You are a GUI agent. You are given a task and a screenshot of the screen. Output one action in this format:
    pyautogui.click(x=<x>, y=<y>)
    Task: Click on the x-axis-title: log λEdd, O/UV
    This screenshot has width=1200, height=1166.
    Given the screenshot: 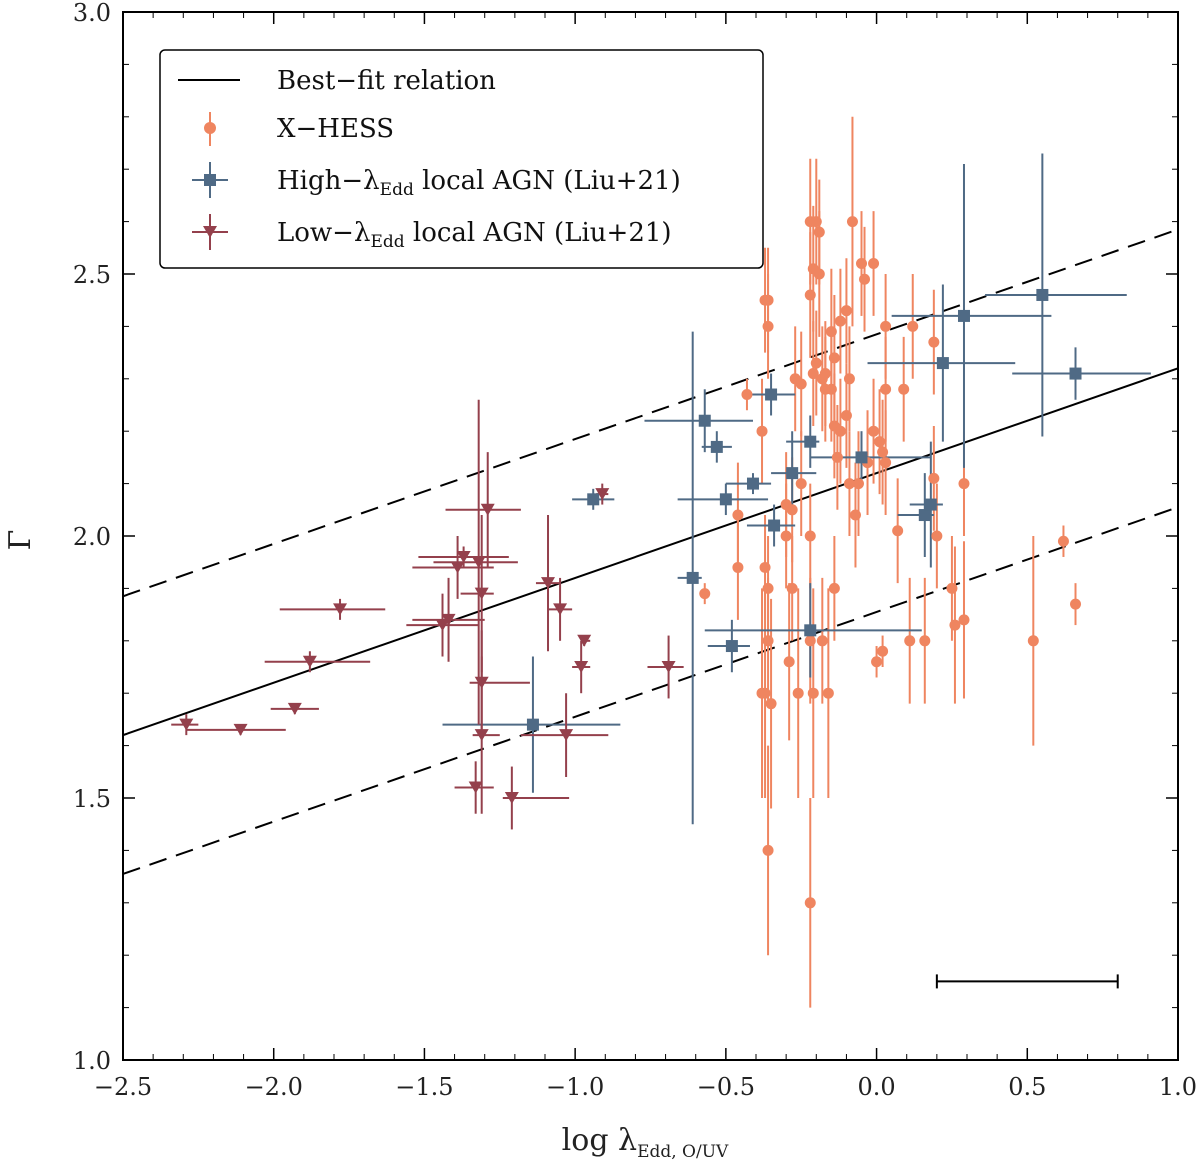 What is the action you would take?
    pyautogui.click(x=645, y=1142)
    